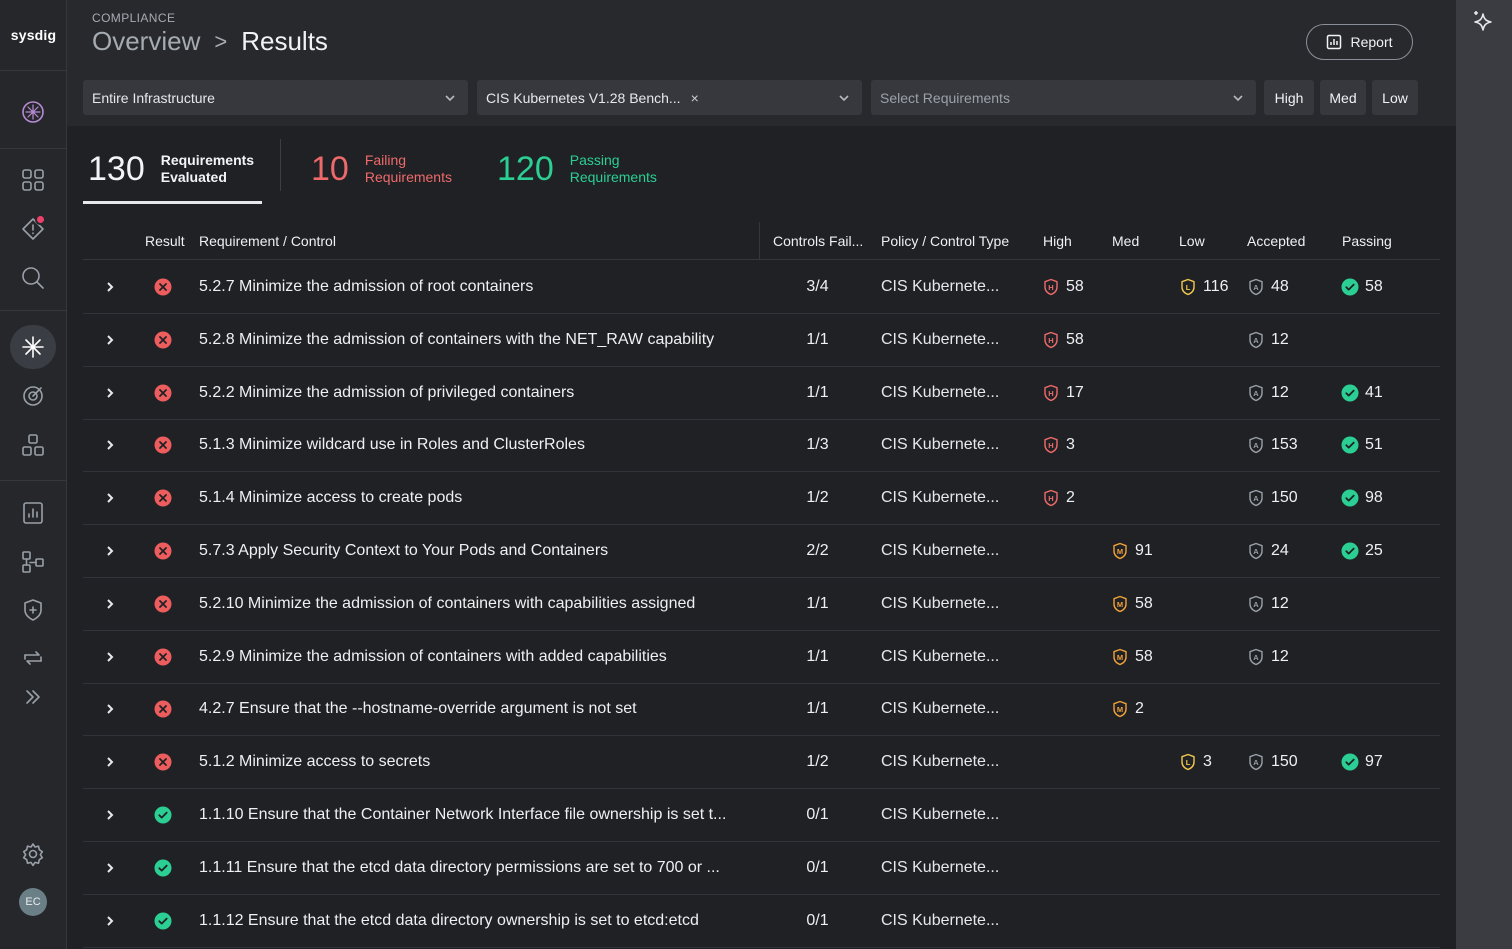 The image size is (1512, 949). Describe the element at coordinates (1362, 393) in the screenshot. I see `passing-cell: 41` at that location.